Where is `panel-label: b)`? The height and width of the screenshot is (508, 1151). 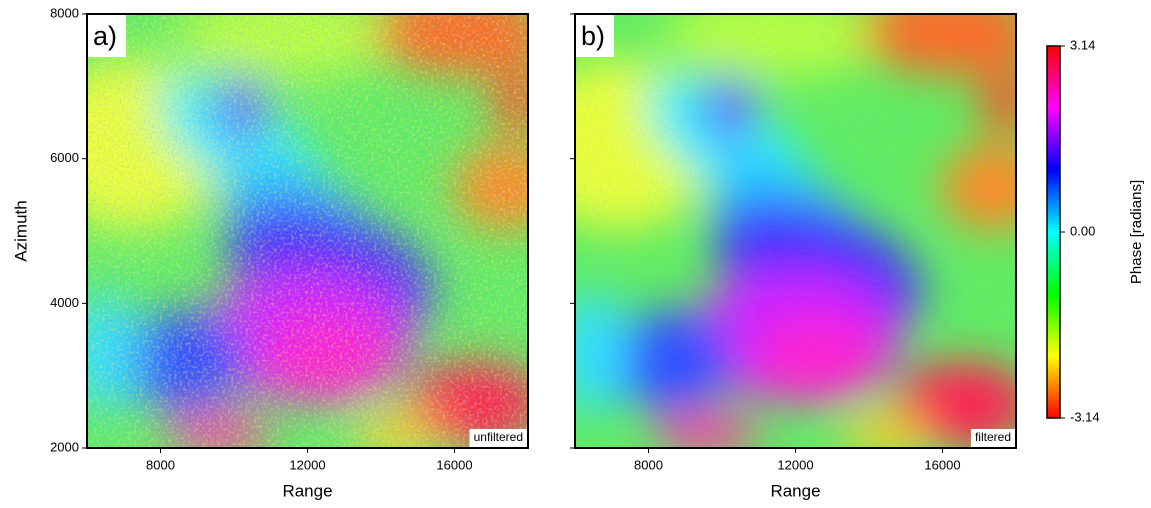
panel-label: b) is located at coordinates (593, 36).